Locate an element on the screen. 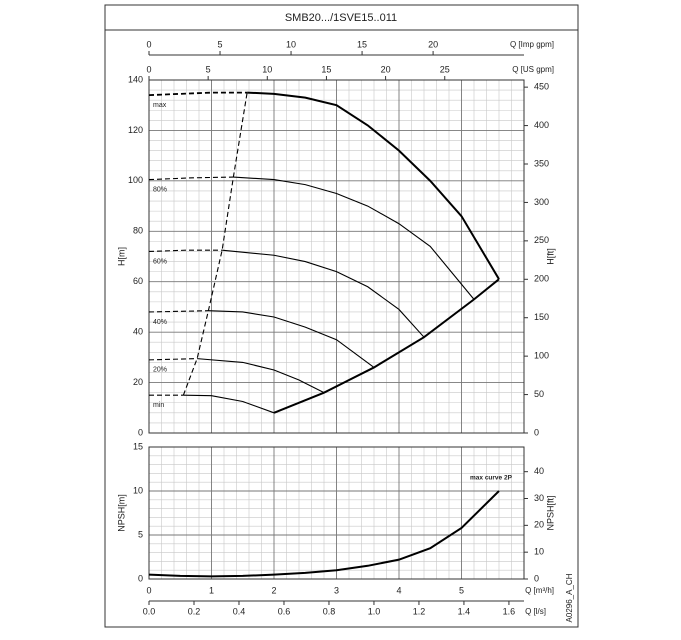  x-tick-label: 3 is located at coordinates (336, 590).